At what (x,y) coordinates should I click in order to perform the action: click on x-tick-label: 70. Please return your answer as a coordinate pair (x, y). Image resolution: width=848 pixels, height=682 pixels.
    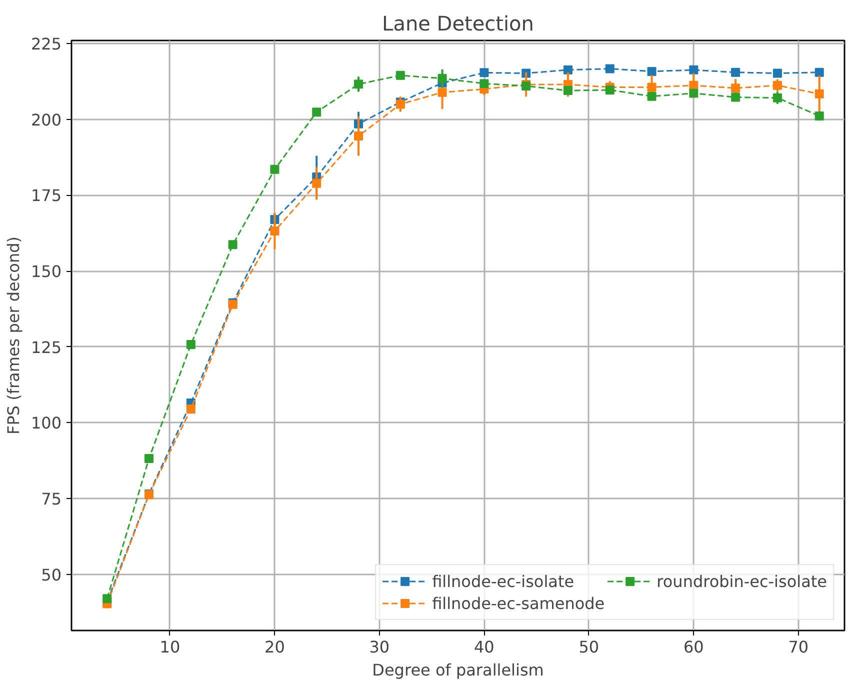
    Looking at the image, I should click on (798, 647).